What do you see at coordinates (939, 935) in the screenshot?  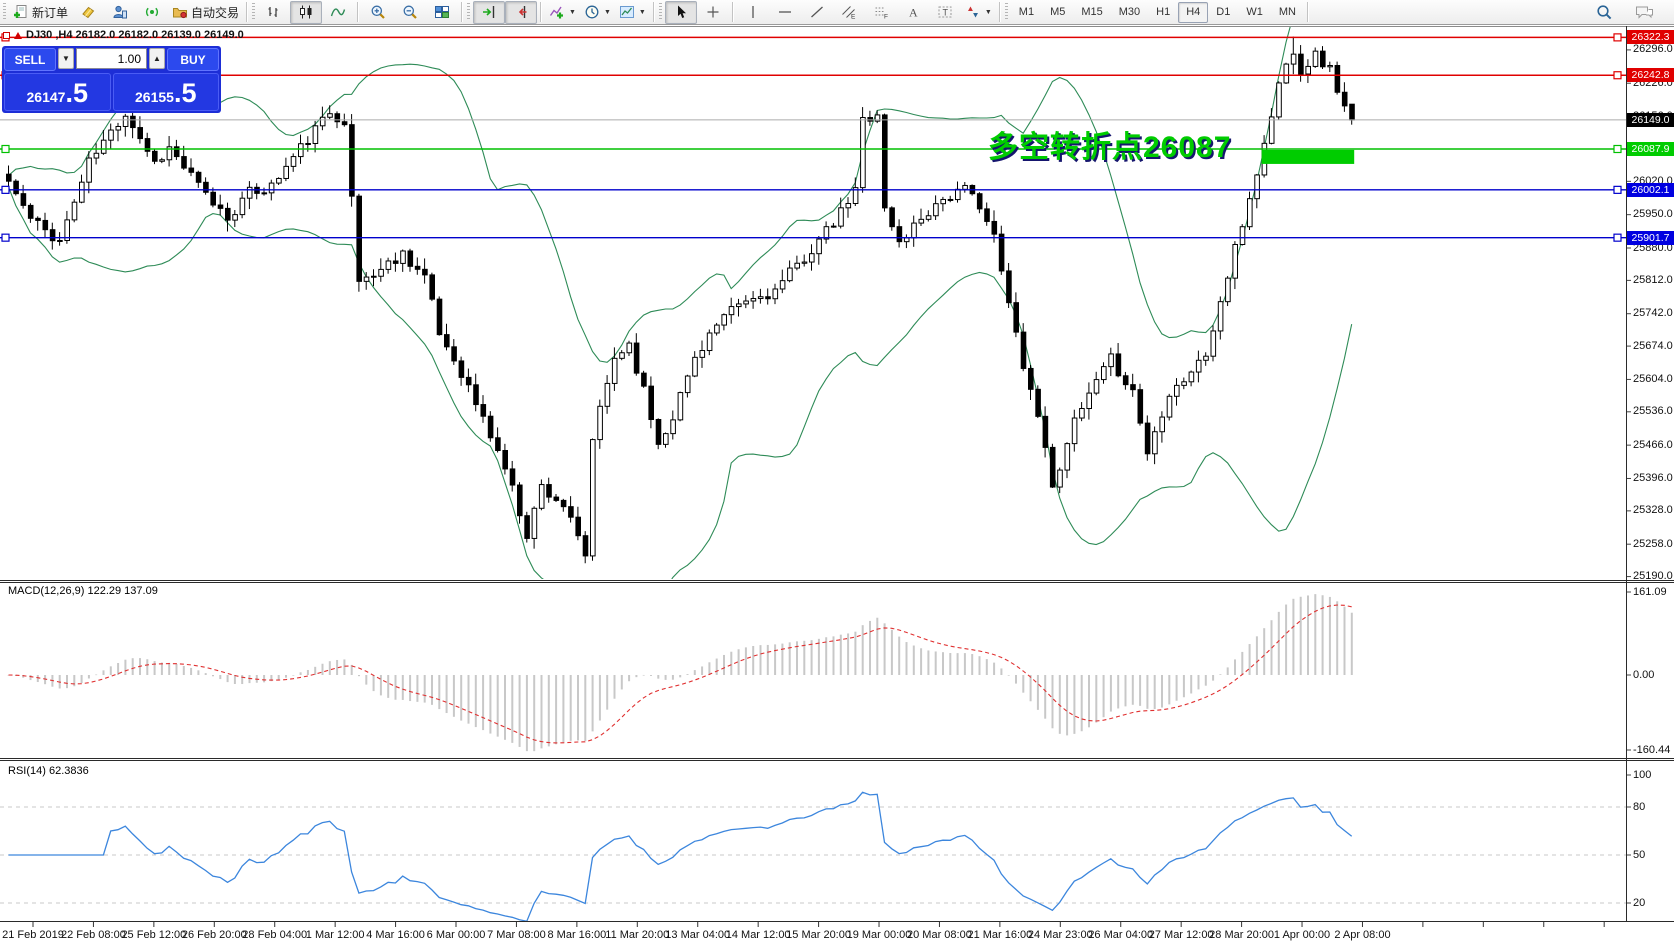 I see `time-axis-label: 20 Mar 08:00` at bounding box center [939, 935].